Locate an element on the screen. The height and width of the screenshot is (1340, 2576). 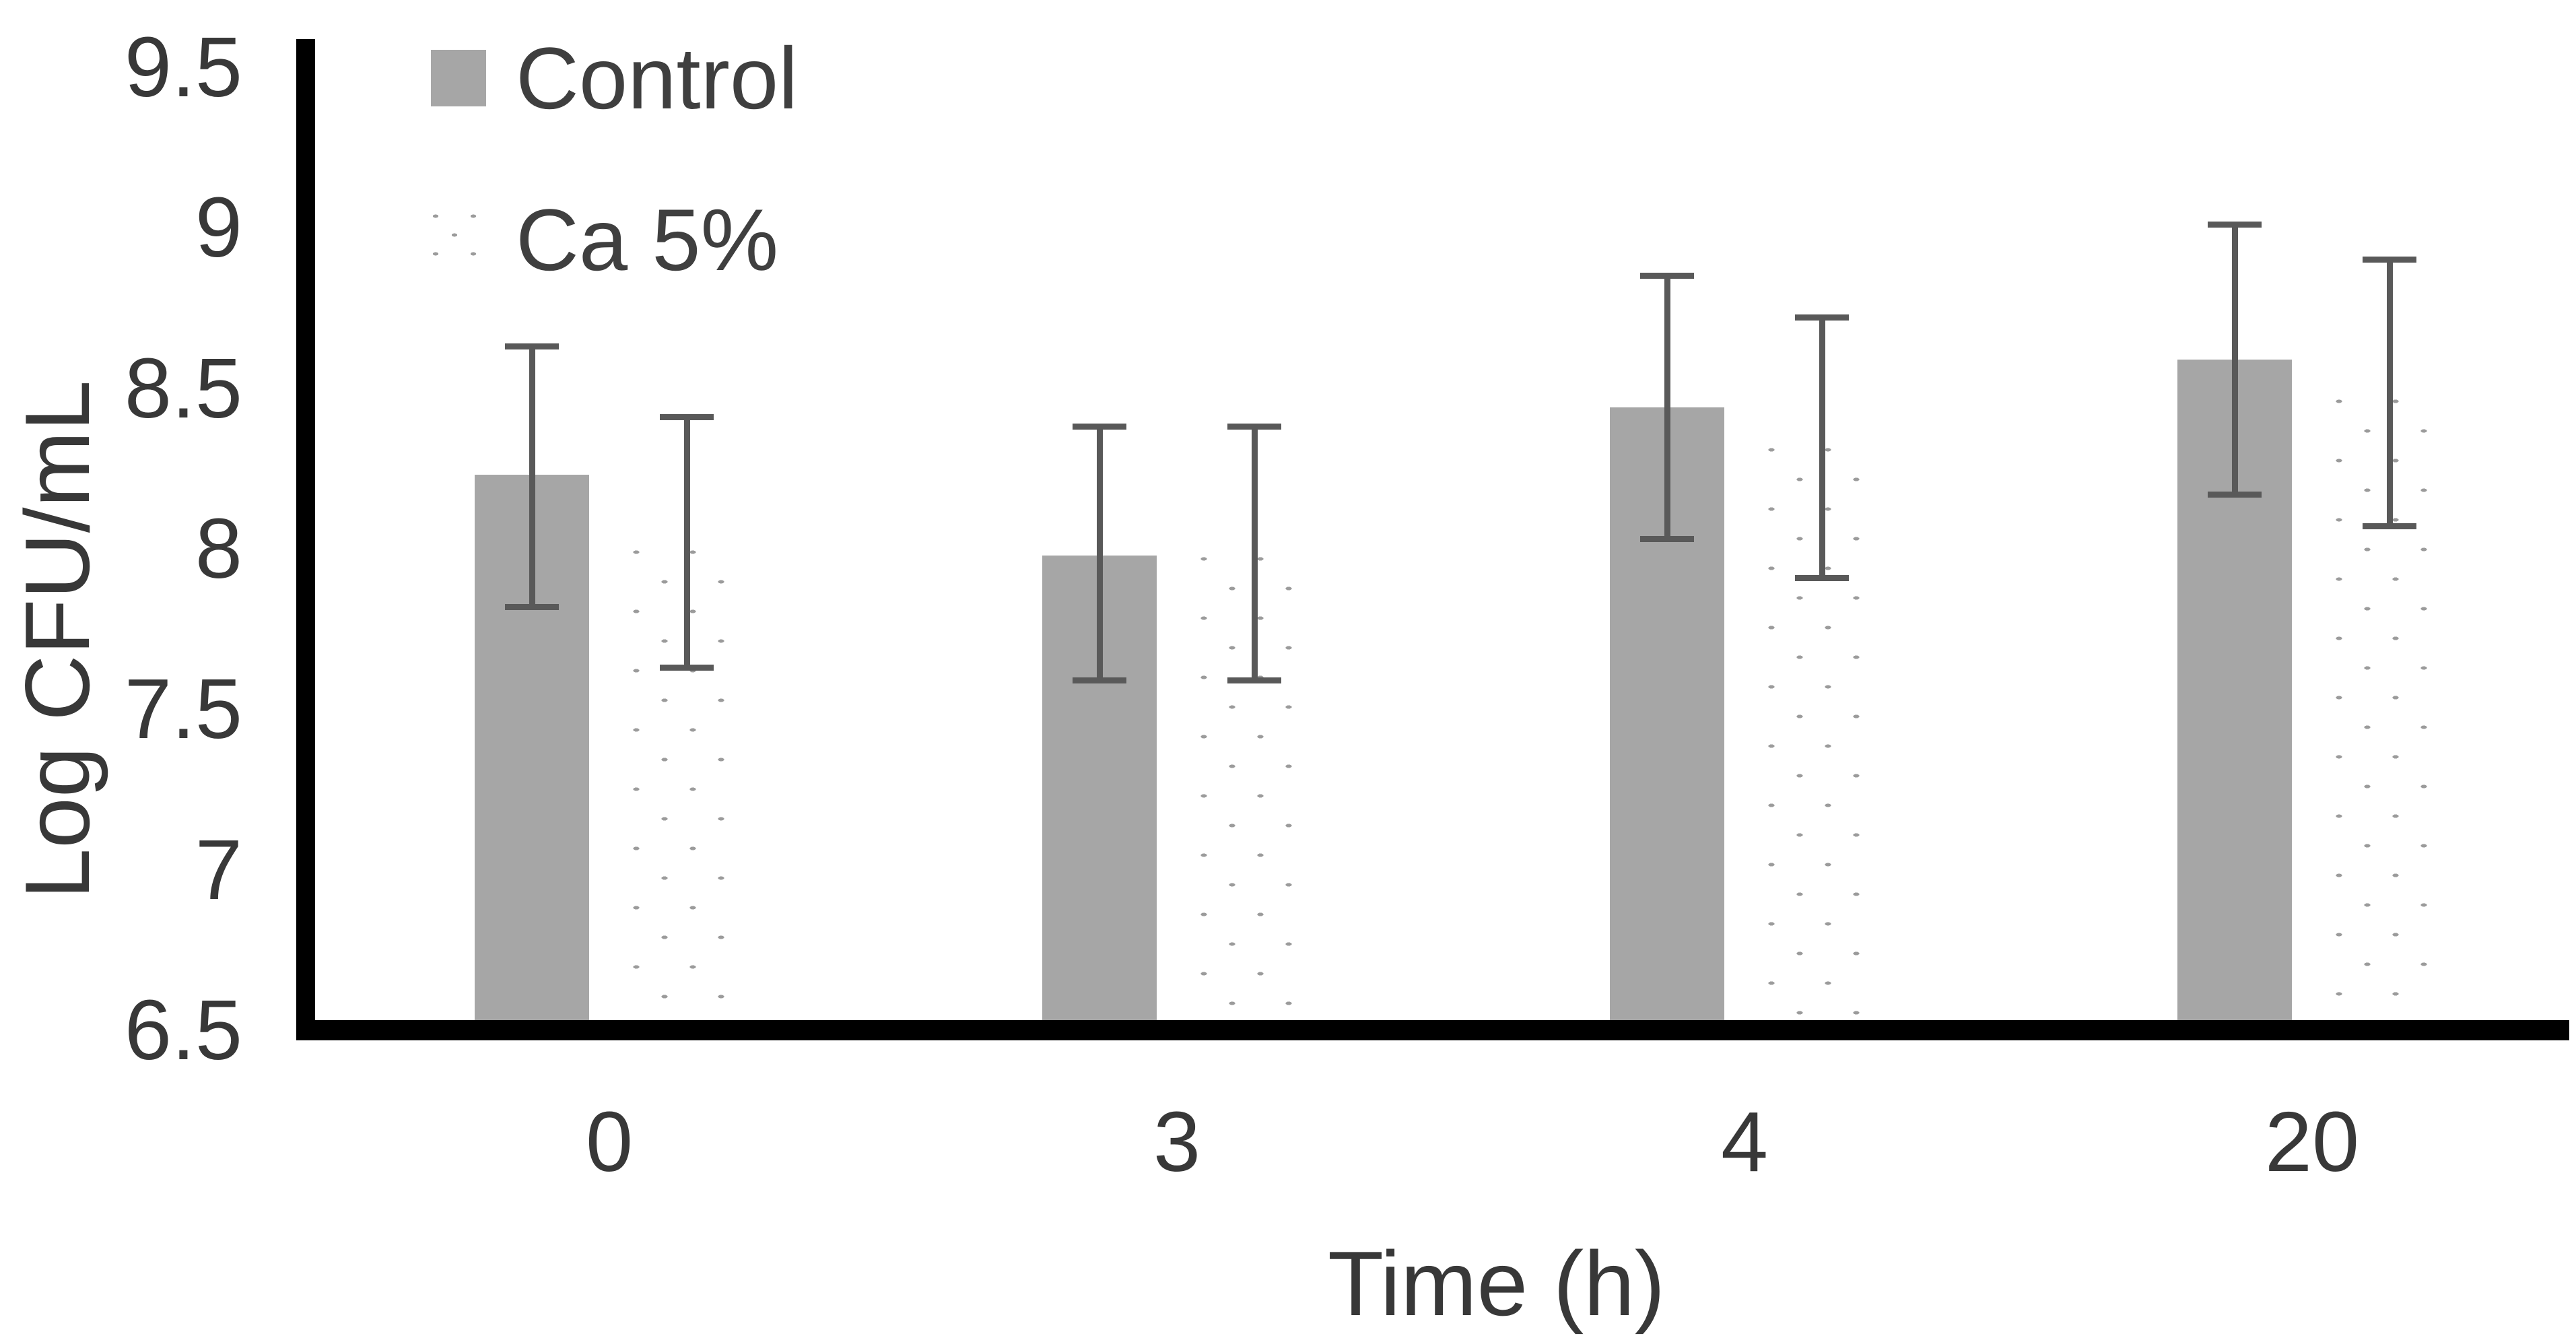
legend-swatch-solid-gray is located at coordinates (458, 78).